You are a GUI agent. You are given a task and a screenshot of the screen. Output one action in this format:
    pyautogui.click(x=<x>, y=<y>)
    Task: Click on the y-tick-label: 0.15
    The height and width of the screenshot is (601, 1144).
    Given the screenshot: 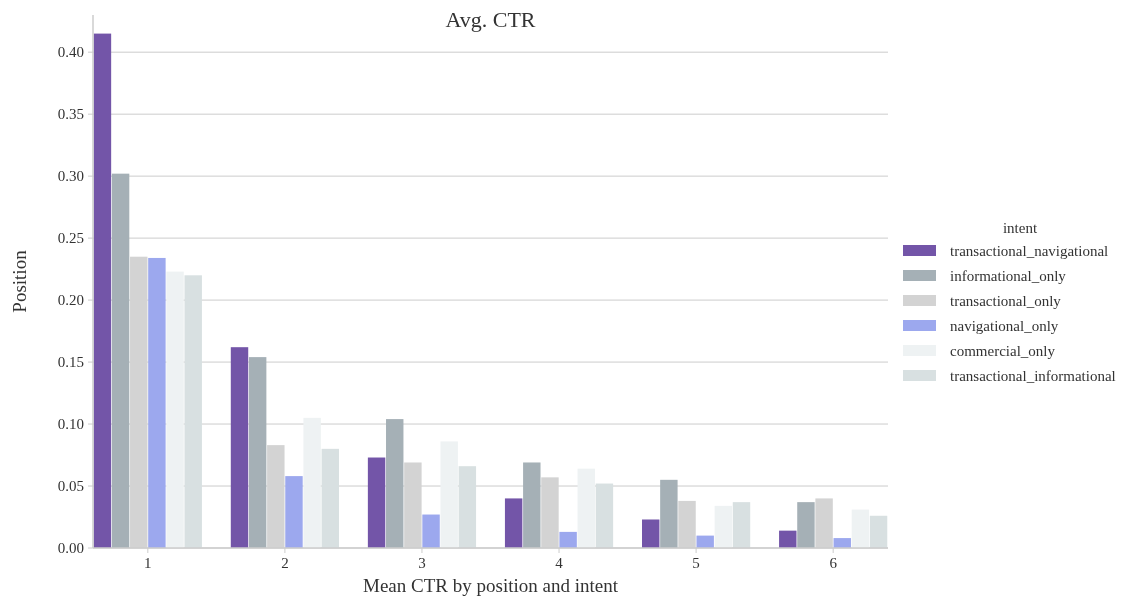 What is the action you would take?
    pyautogui.click(x=70, y=362)
    